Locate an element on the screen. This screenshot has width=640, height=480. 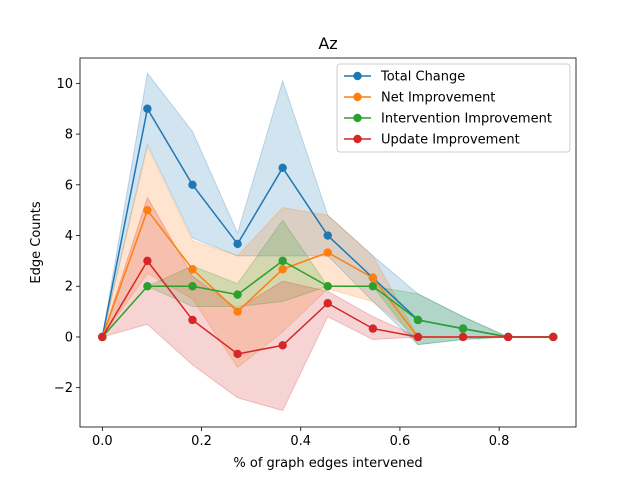
x-tick-label: 0.2 is located at coordinates (201, 441).